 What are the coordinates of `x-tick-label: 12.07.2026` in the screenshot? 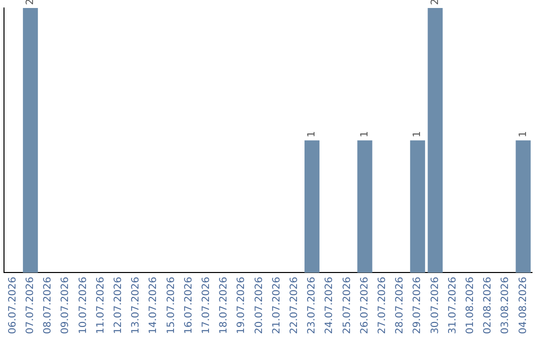 It's located at (118, 305).